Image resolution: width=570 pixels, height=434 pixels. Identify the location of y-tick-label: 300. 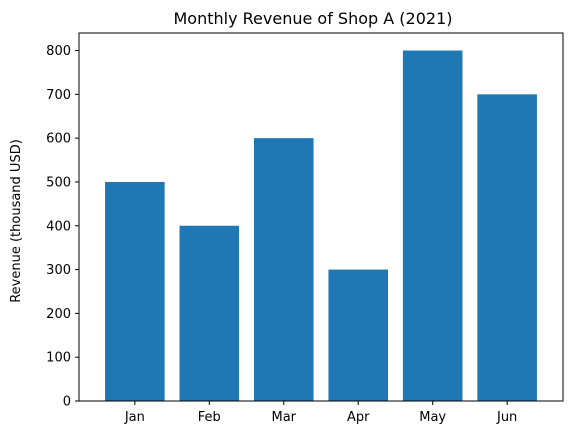
(58, 270).